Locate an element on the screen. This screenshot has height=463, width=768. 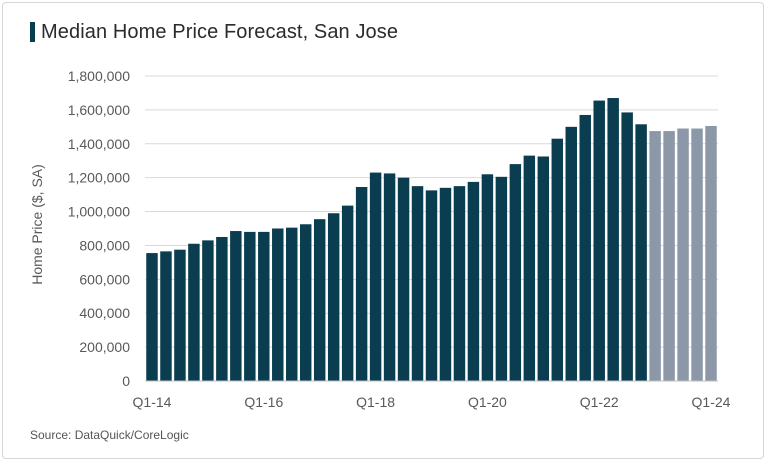
x-tick-label: Q1-24 is located at coordinates (711, 402).